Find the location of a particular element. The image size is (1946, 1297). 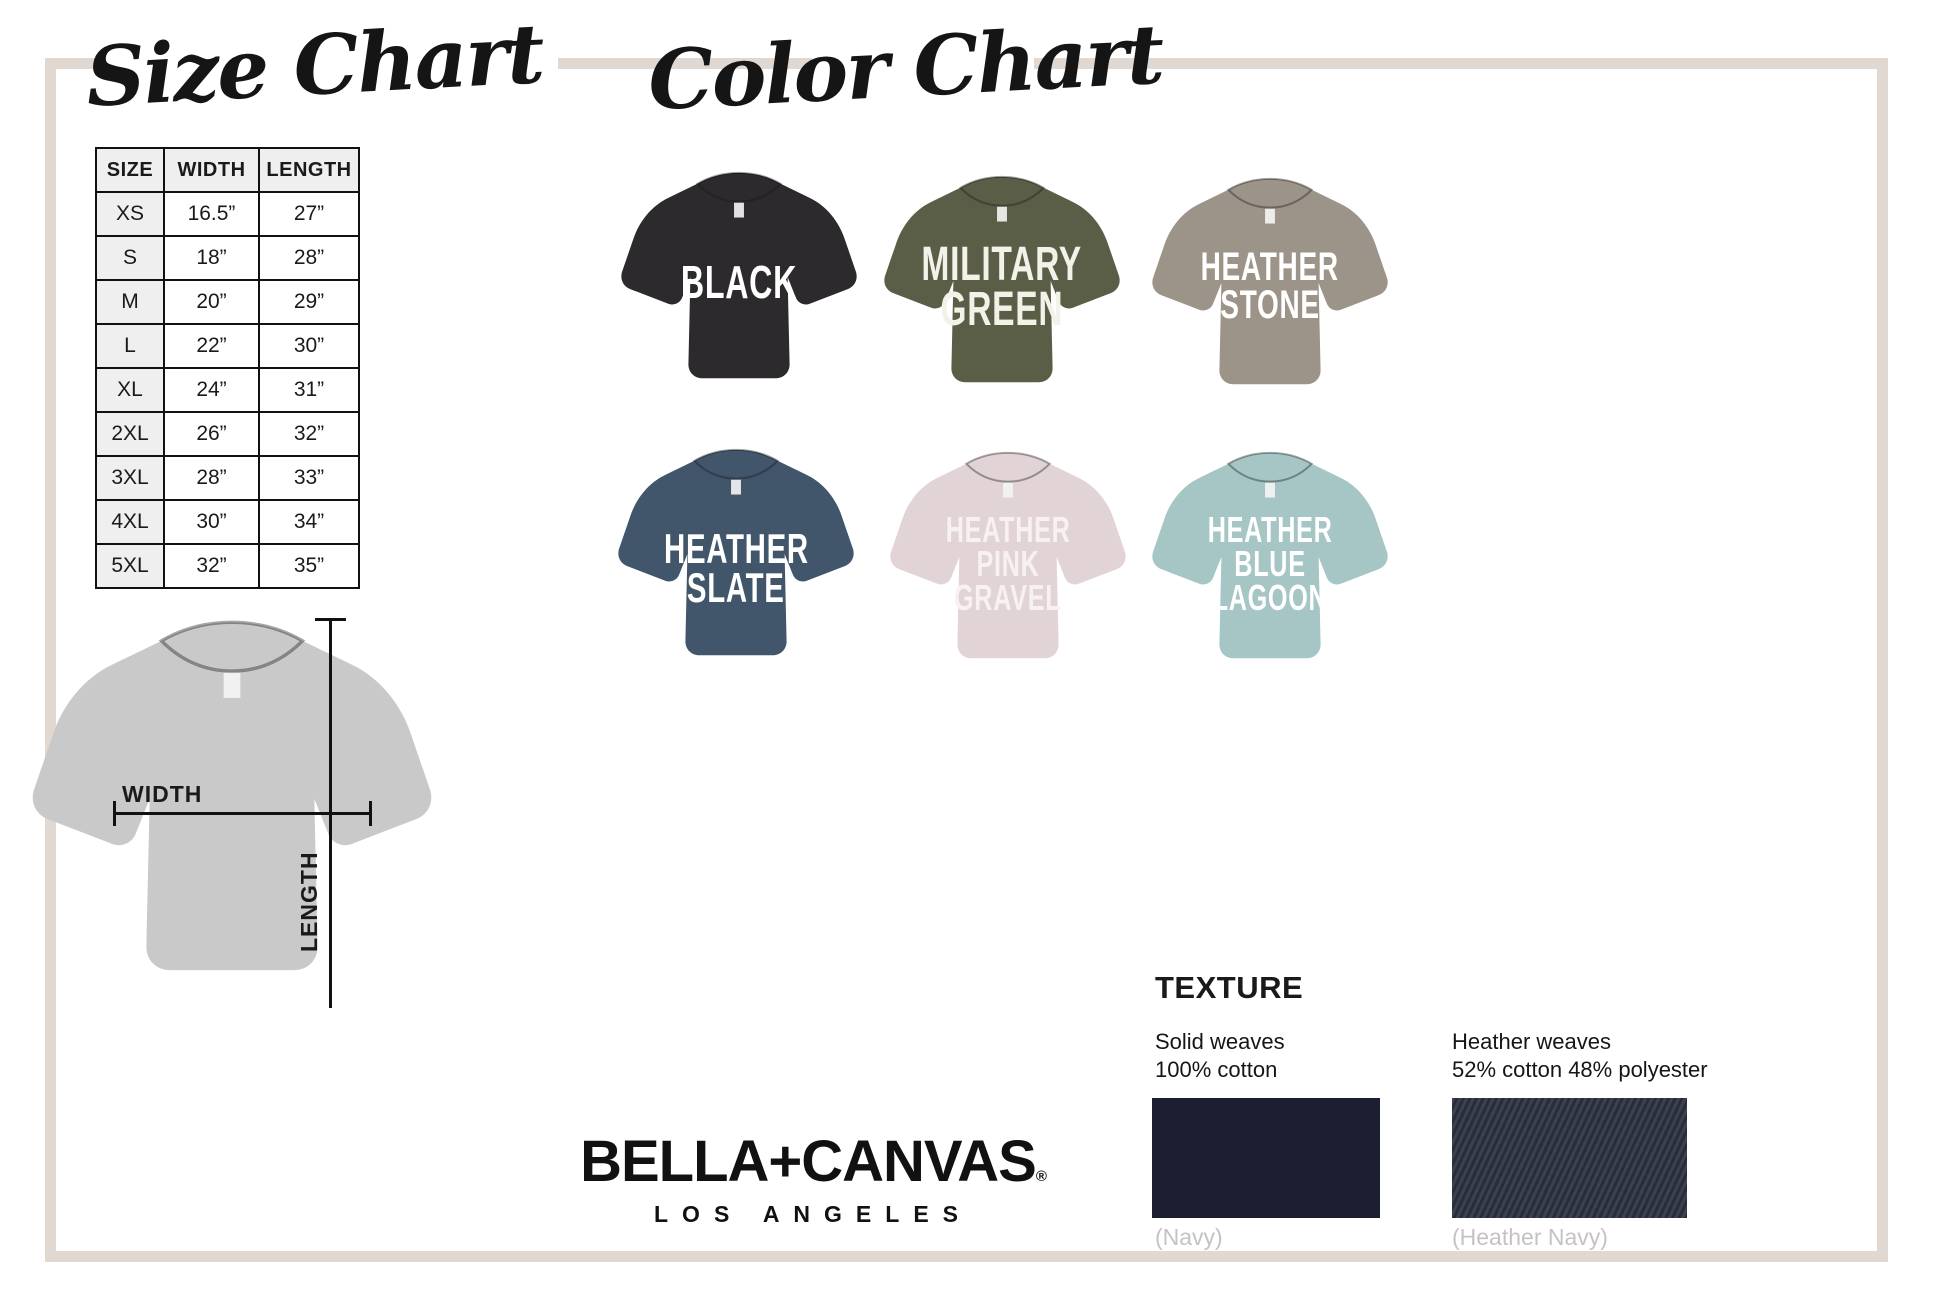

shirt-heather-pink-gravel: HEATHER PINK GRAVEL is located at coordinates (1008, 564).